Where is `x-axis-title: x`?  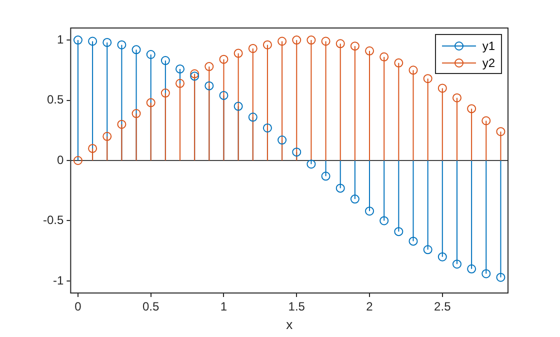
x-axis-title: x is located at coordinates (290, 324).